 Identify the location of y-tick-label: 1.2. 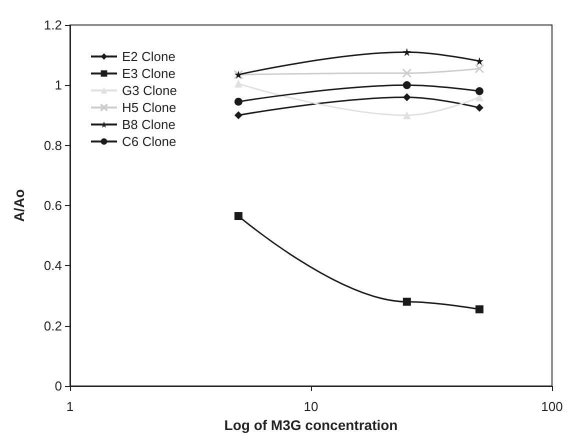
(53, 25).